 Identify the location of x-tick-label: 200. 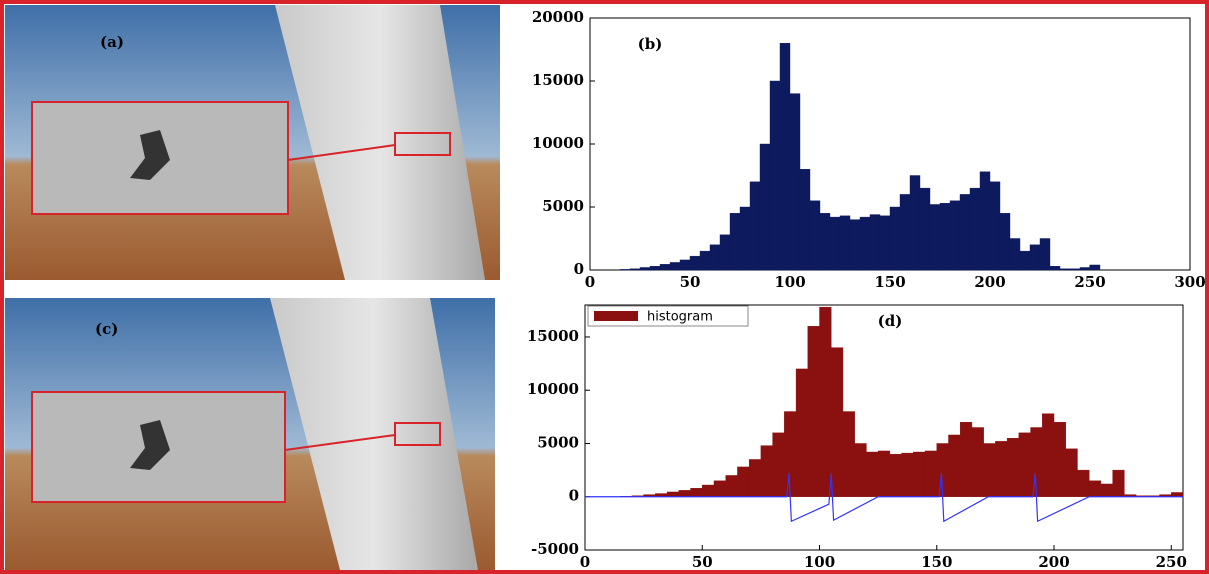
(1053, 562).